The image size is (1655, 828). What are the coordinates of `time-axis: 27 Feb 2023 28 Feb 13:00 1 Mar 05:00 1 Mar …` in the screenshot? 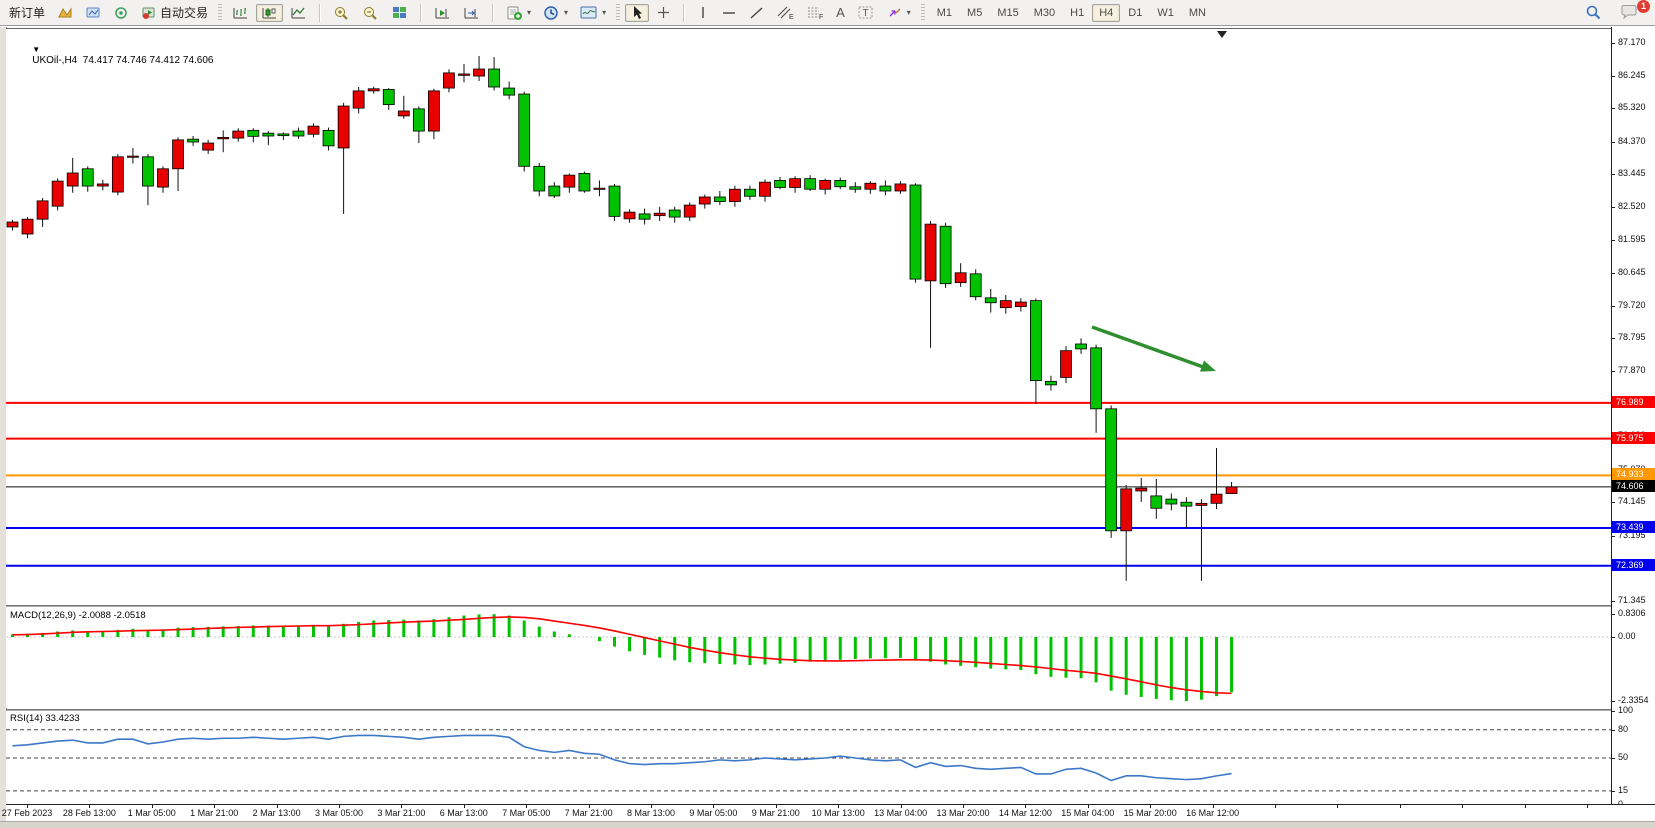 It's located at (828, 813).